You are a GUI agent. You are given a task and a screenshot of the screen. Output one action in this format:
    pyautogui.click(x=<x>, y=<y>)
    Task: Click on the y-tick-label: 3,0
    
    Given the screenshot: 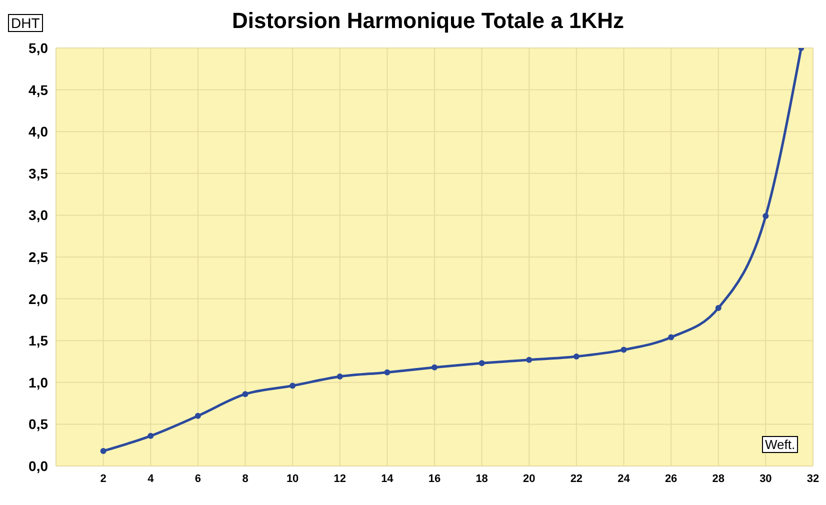 What is the action you would take?
    pyautogui.click(x=38, y=215)
    